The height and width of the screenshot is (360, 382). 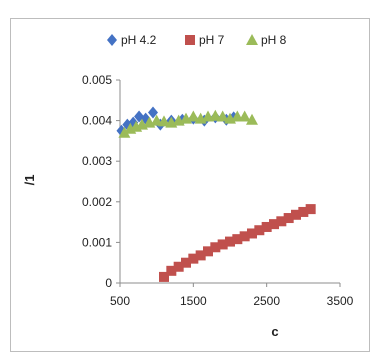 I want to click on series-triangle-points, so click(x=188, y=123).